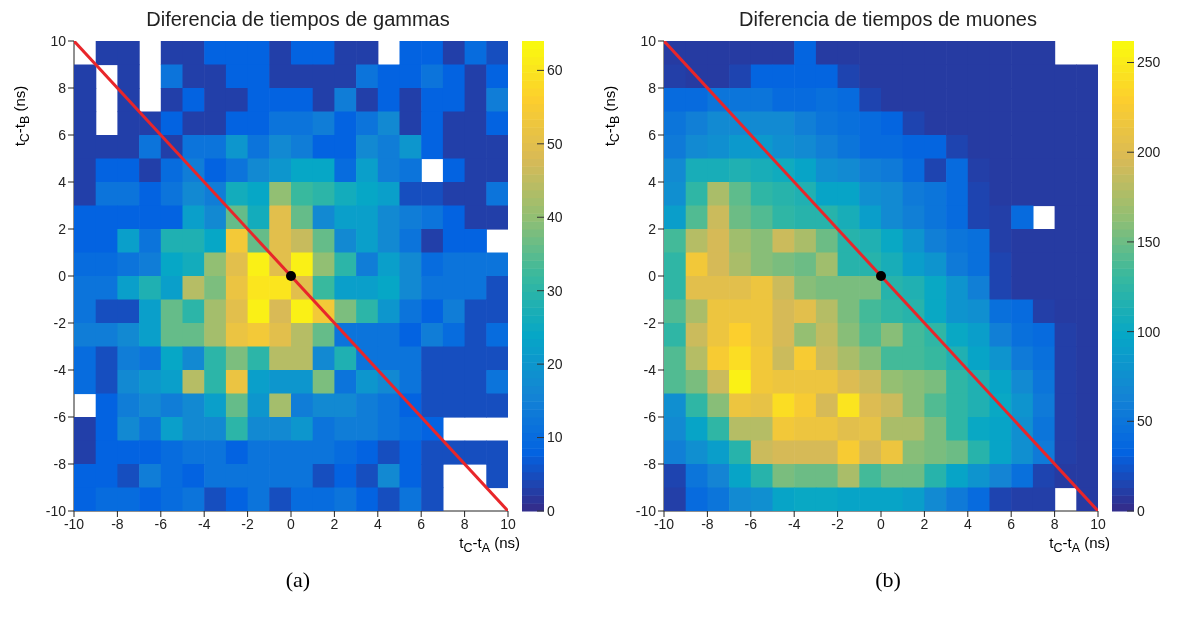 Image resolution: width=1188 pixels, height=617 pixels. Describe the element at coordinates (888, 580) in the screenshot. I see `text: (b)` at that location.